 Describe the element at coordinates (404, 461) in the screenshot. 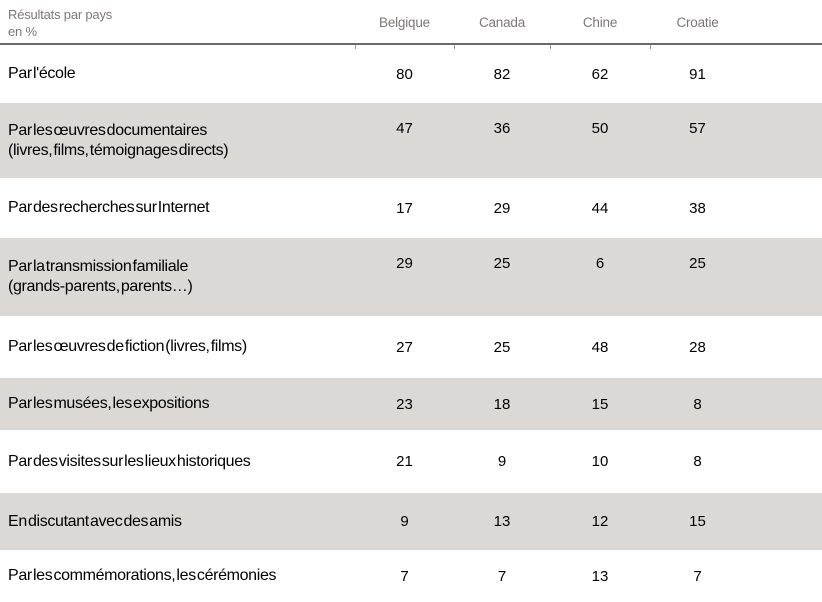

I see `value-cell: 21` at that location.